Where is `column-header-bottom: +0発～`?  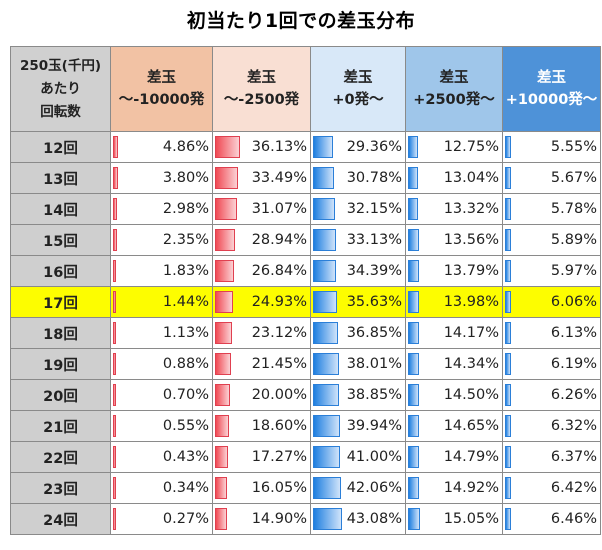
column-header-bottom: +0発～ is located at coordinates (358, 100).